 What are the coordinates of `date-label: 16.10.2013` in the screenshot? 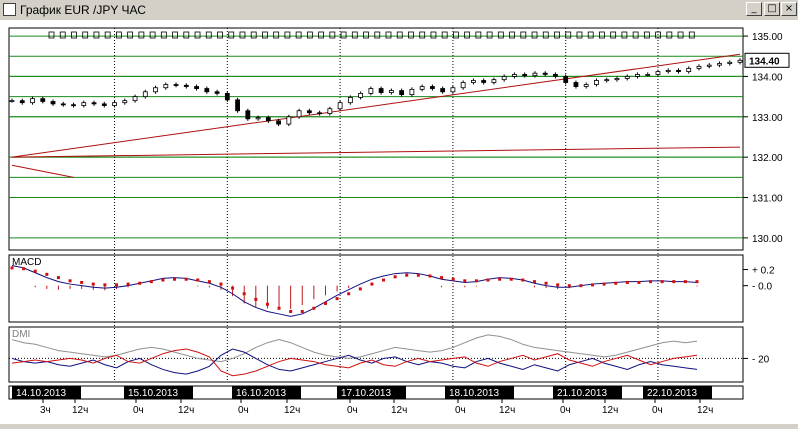 It's located at (261, 393).